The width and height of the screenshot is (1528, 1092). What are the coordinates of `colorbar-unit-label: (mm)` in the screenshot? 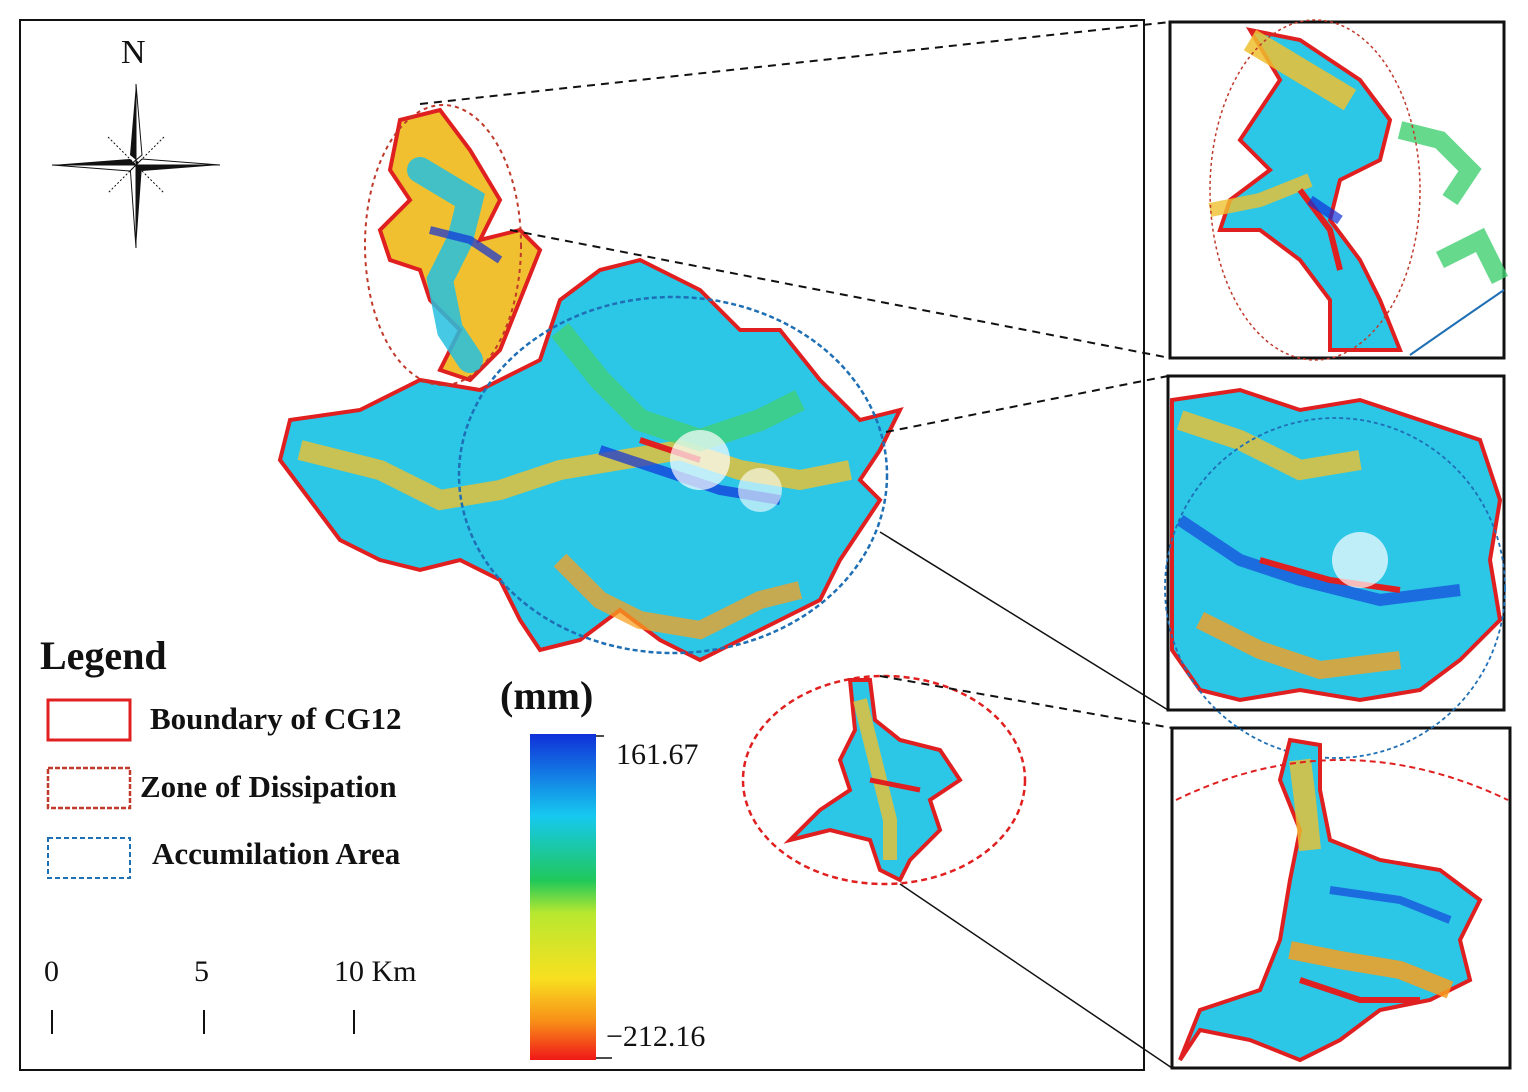 It's located at (547, 695).